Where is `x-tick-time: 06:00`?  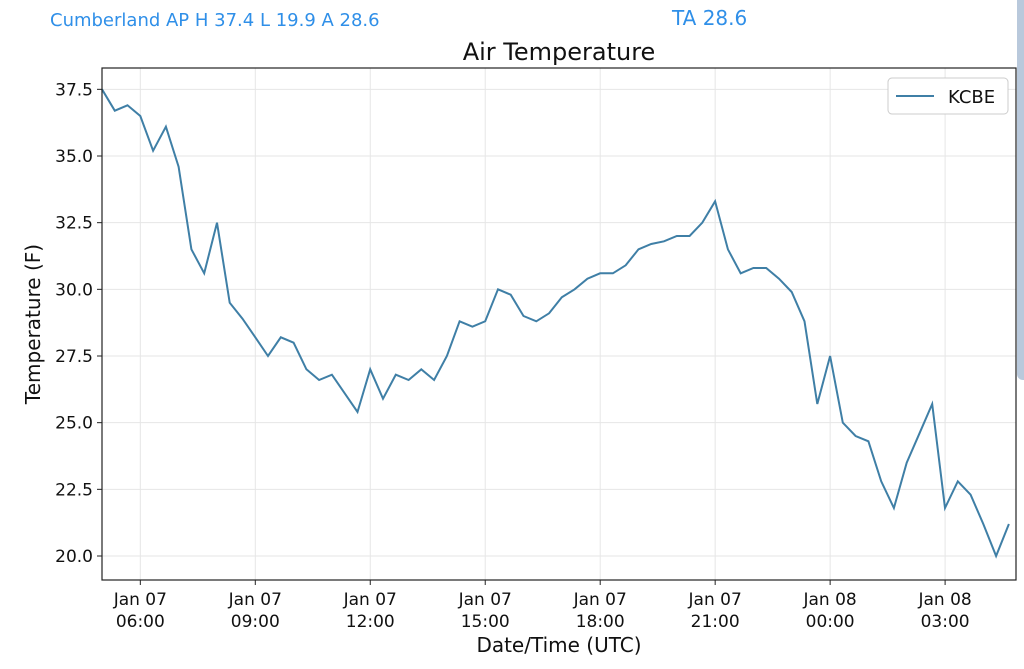 x-tick-time: 06:00 is located at coordinates (140, 622).